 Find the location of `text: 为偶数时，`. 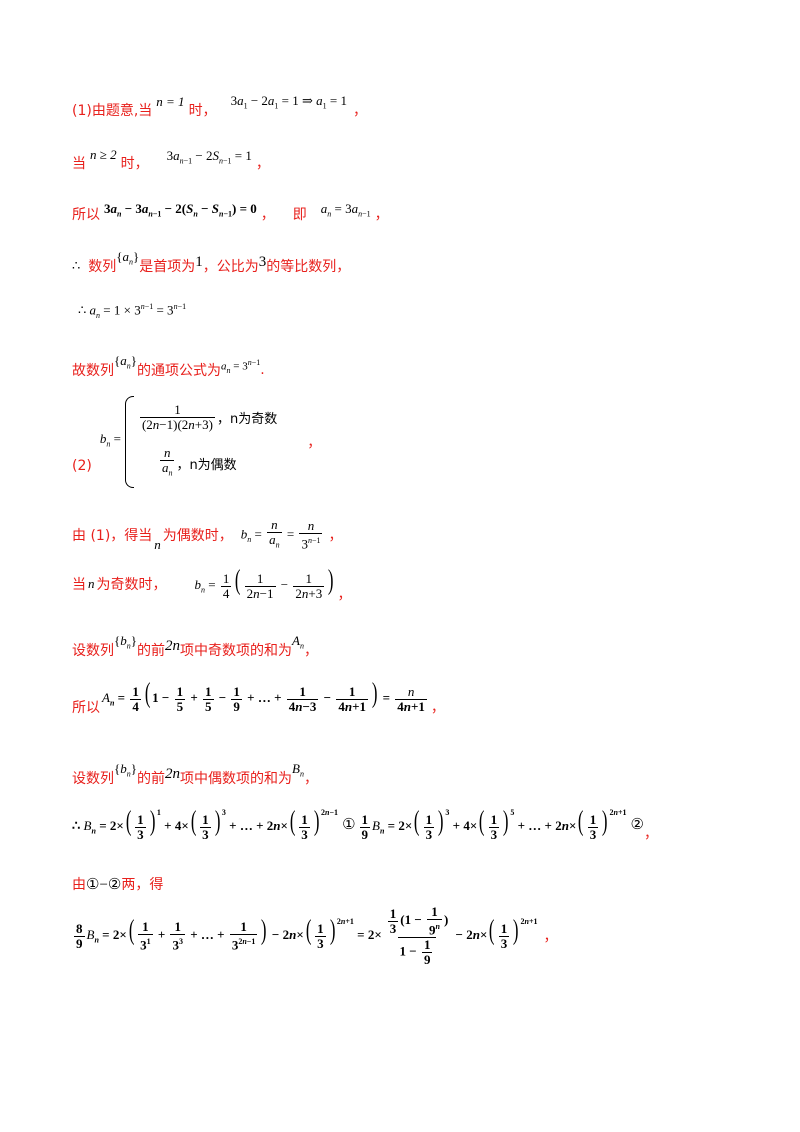

text: 为偶数时， is located at coordinates (197, 536).